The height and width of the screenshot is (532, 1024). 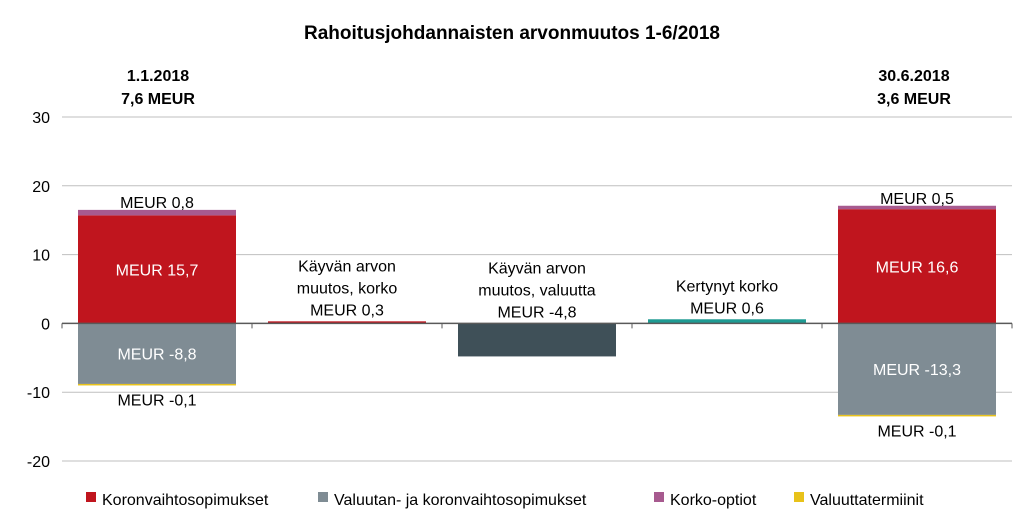 I want to click on bar-5-valuutan-ja-koronvaihtosopimukset, so click(x=917, y=369).